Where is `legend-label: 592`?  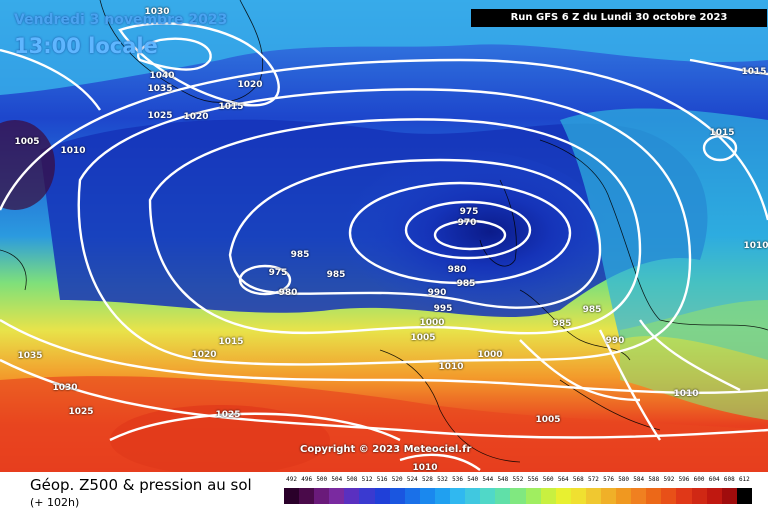 legend-label: 592 is located at coordinates (669, 479).